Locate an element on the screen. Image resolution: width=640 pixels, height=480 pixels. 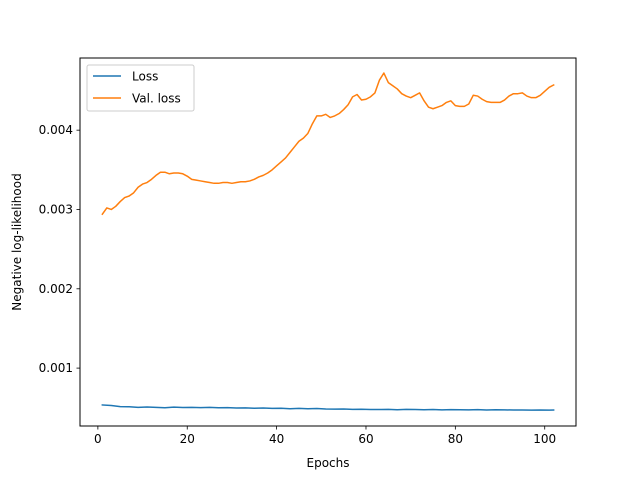
legend: Loss Val. loss is located at coordinates (140, 88).